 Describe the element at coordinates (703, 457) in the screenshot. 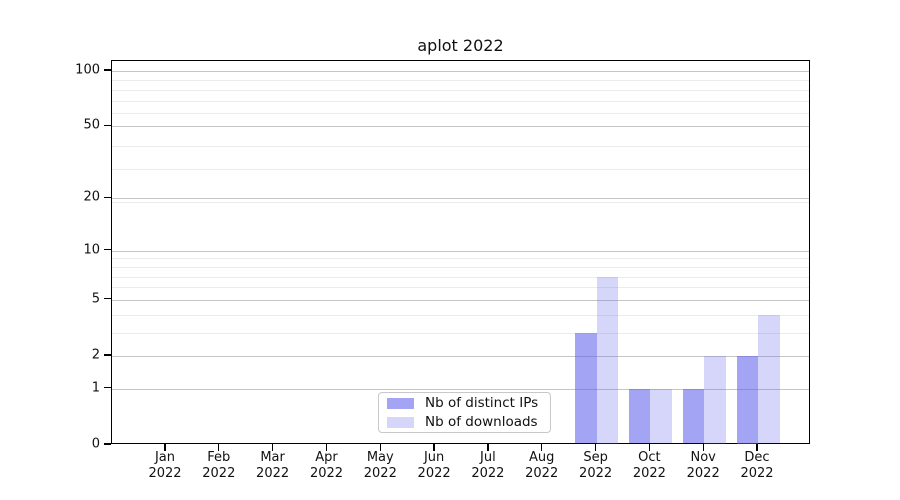

I see `x-tick-month: Nov` at that location.